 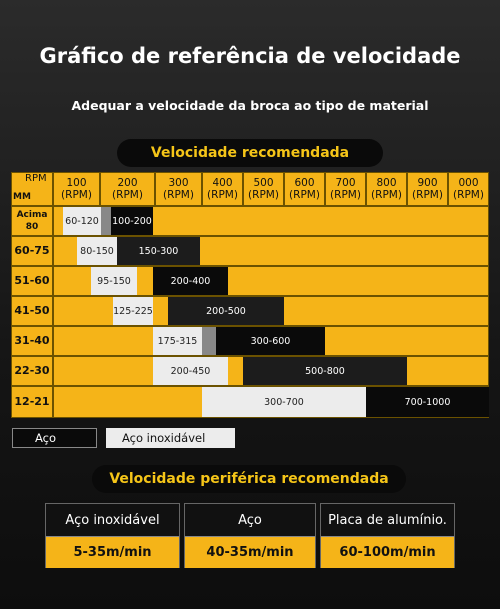 What do you see at coordinates (250, 153) in the screenshot?
I see `section-heading: Velocidade recomendada` at bounding box center [250, 153].